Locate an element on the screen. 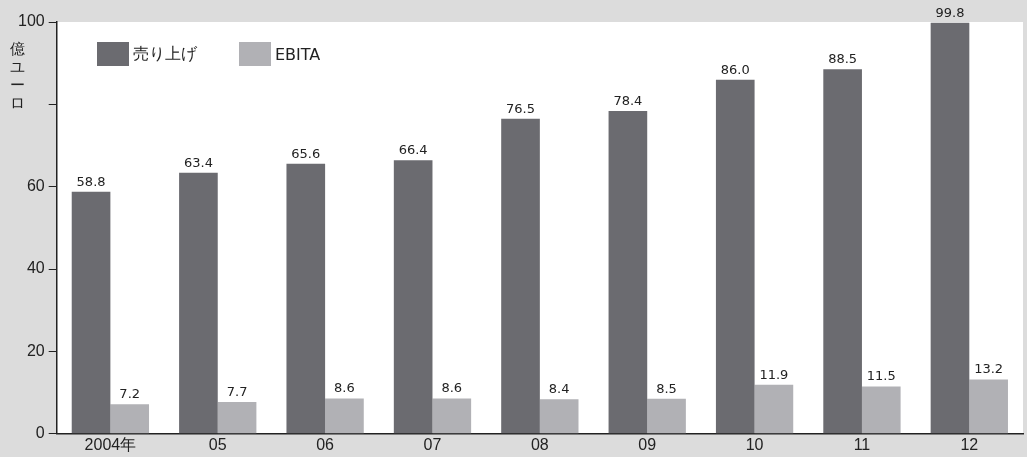 This screenshot has height=457, width=1027. data-label: 86.0 is located at coordinates (735, 69).